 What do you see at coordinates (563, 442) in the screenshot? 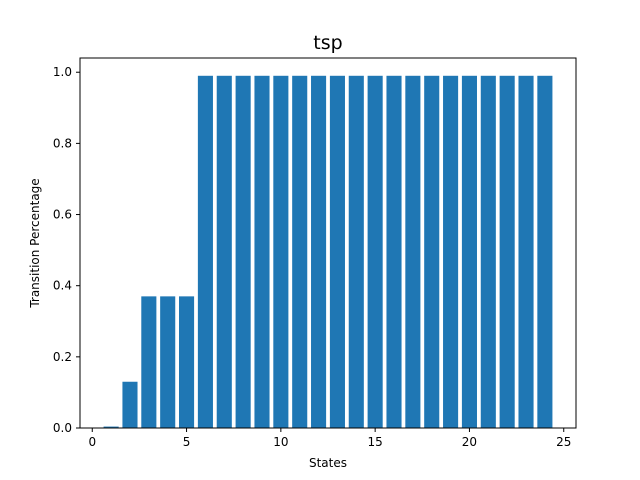
I see `x-tick-label: 25` at bounding box center [563, 442].